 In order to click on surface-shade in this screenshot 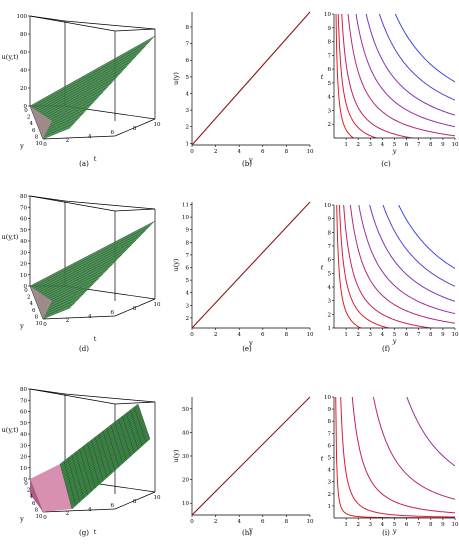, I will do `click(41, 122)`.